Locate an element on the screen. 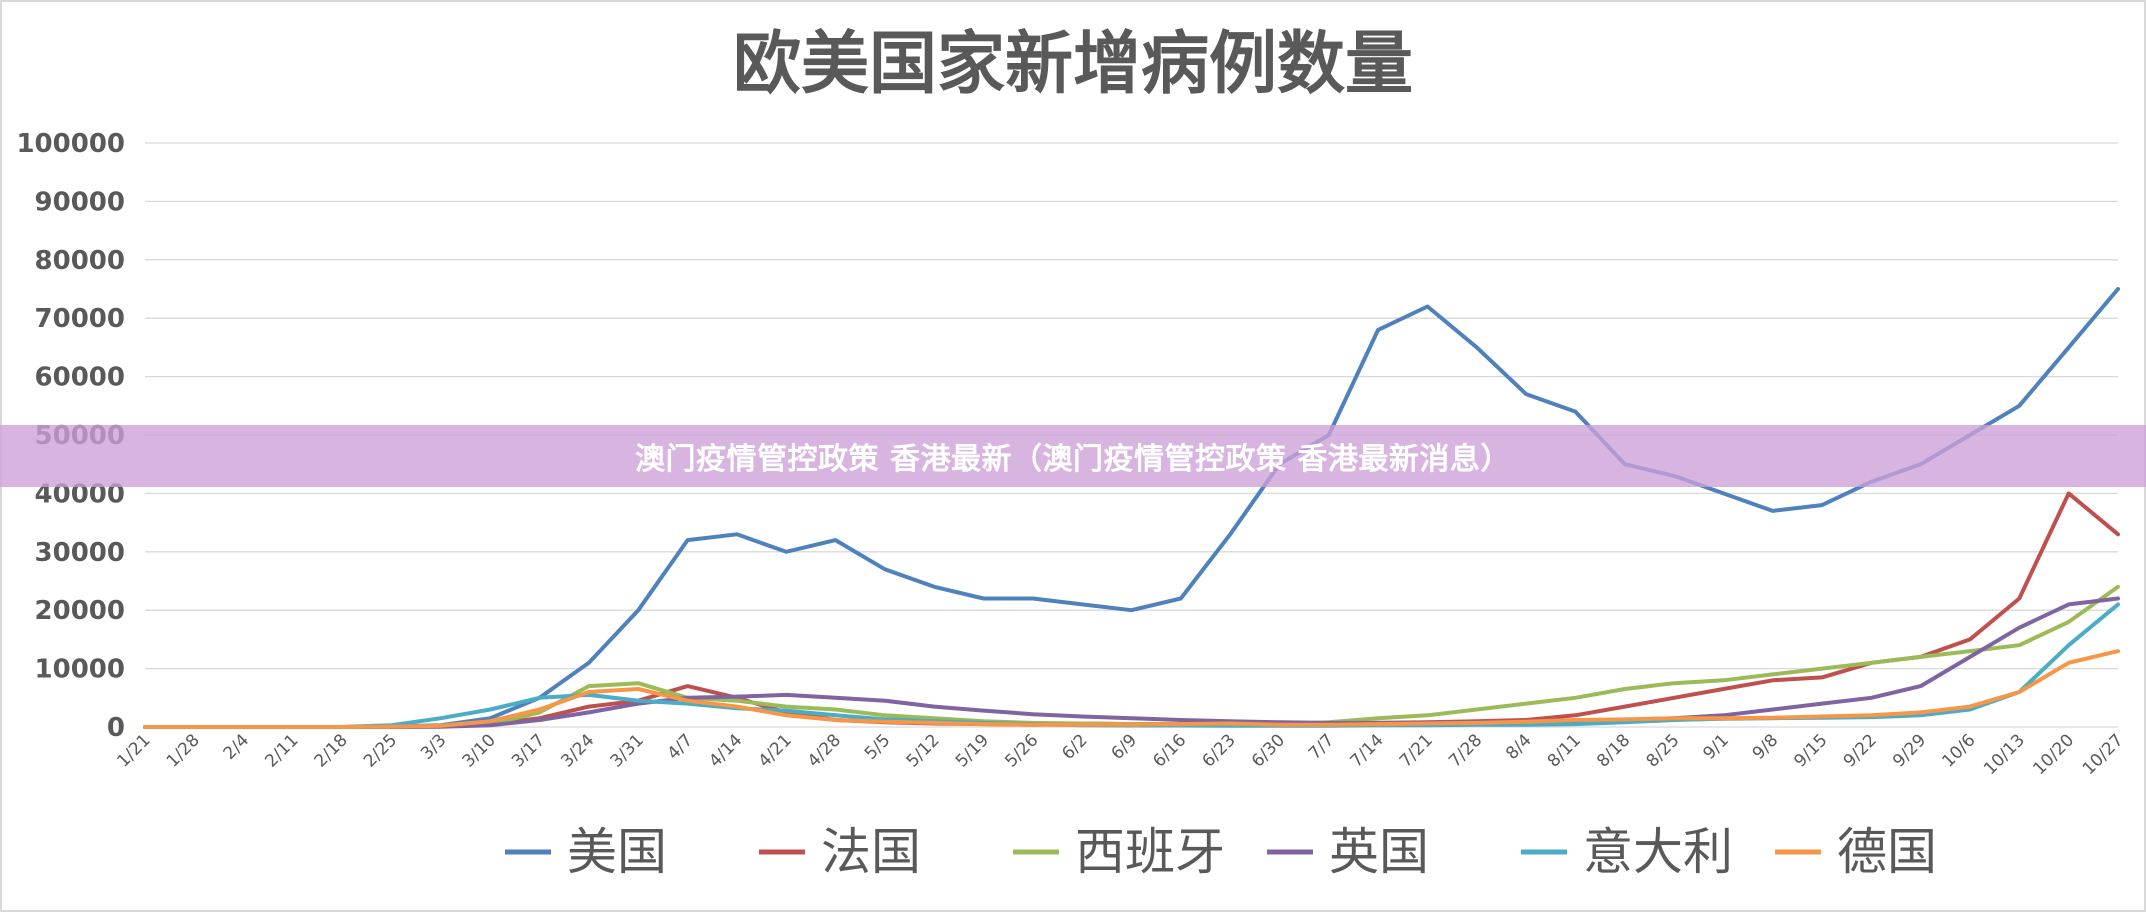  x-tick-label-28: 8/4 is located at coordinates (1518, 746).